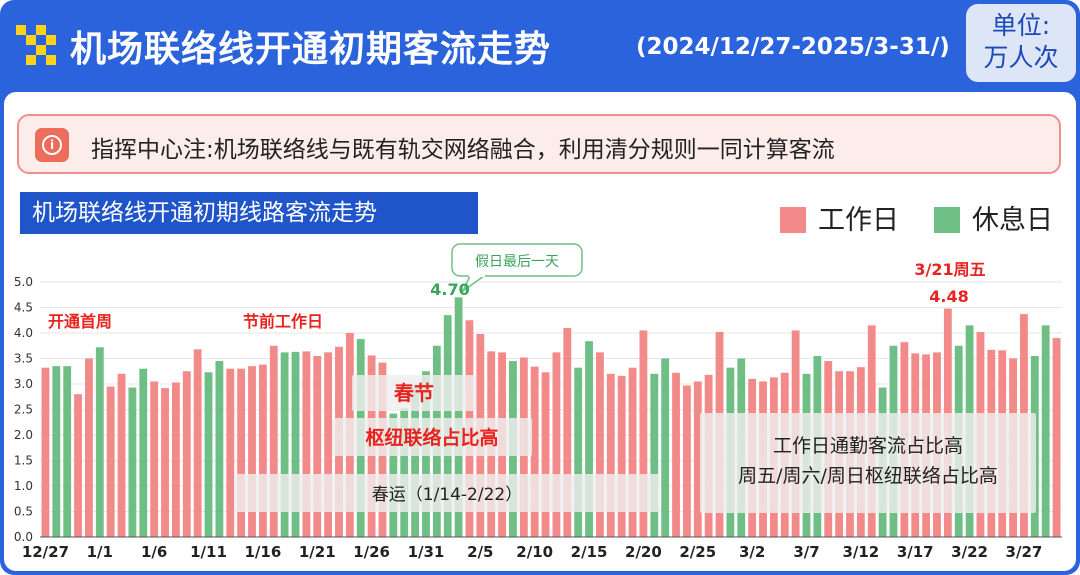 The image size is (1080, 575). What do you see at coordinates (1021, 57) in the screenshot?
I see `unit-value: 万人次` at bounding box center [1021, 57].